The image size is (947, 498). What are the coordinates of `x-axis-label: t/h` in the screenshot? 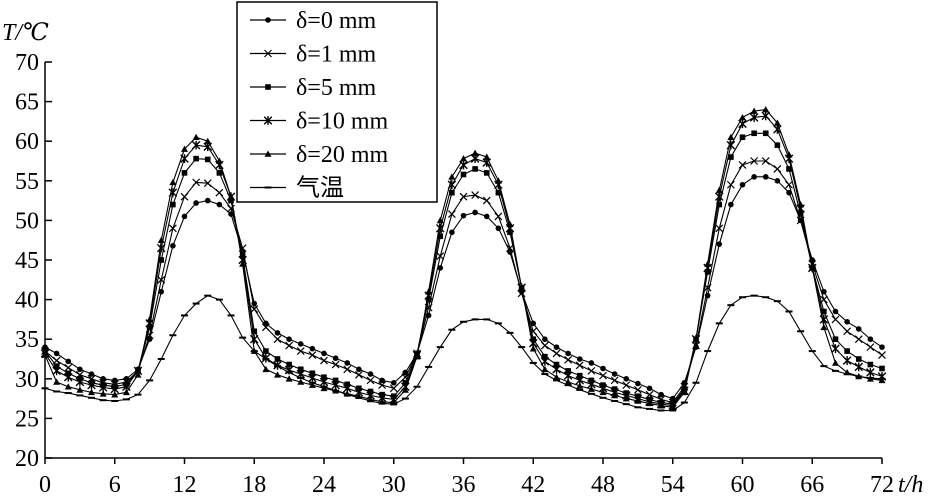 It's located at (910, 485).